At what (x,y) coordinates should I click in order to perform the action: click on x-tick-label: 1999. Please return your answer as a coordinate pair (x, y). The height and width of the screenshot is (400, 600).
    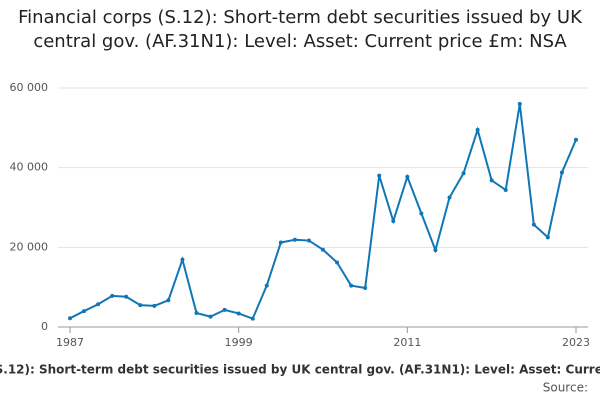
    Looking at the image, I should click on (239, 342).